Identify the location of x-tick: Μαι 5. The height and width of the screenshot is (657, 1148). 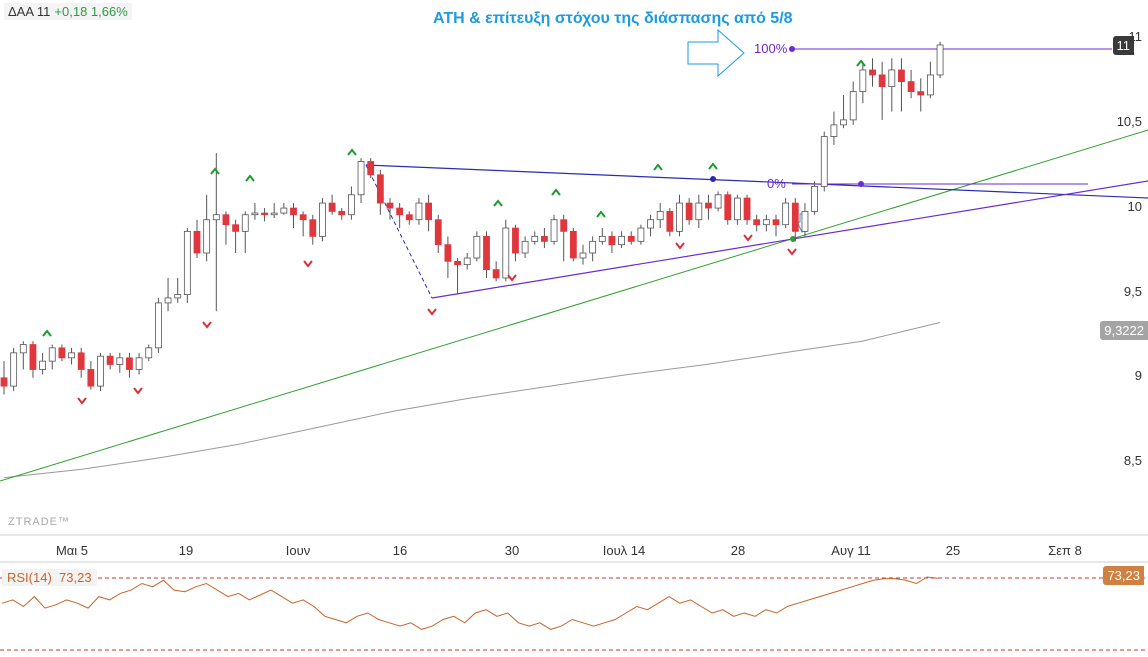
(72, 550).